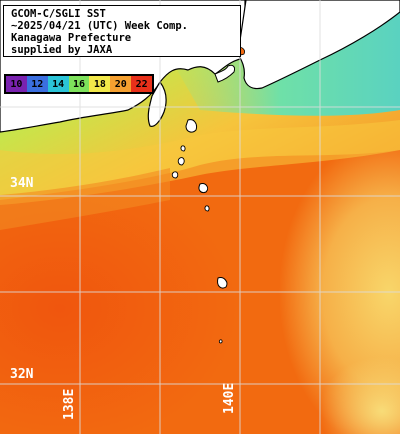 This screenshot has height=434, width=400. I want to click on title-line-region: Kanagawa Prefecture, so click(71, 38).